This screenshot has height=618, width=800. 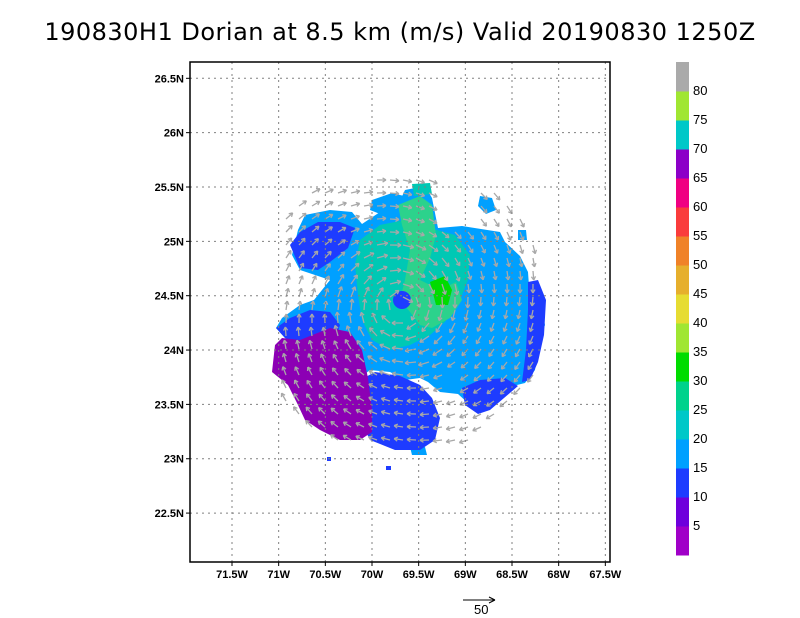 I want to click on lat-tick-label: 25.5N, so click(x=169, y=188).